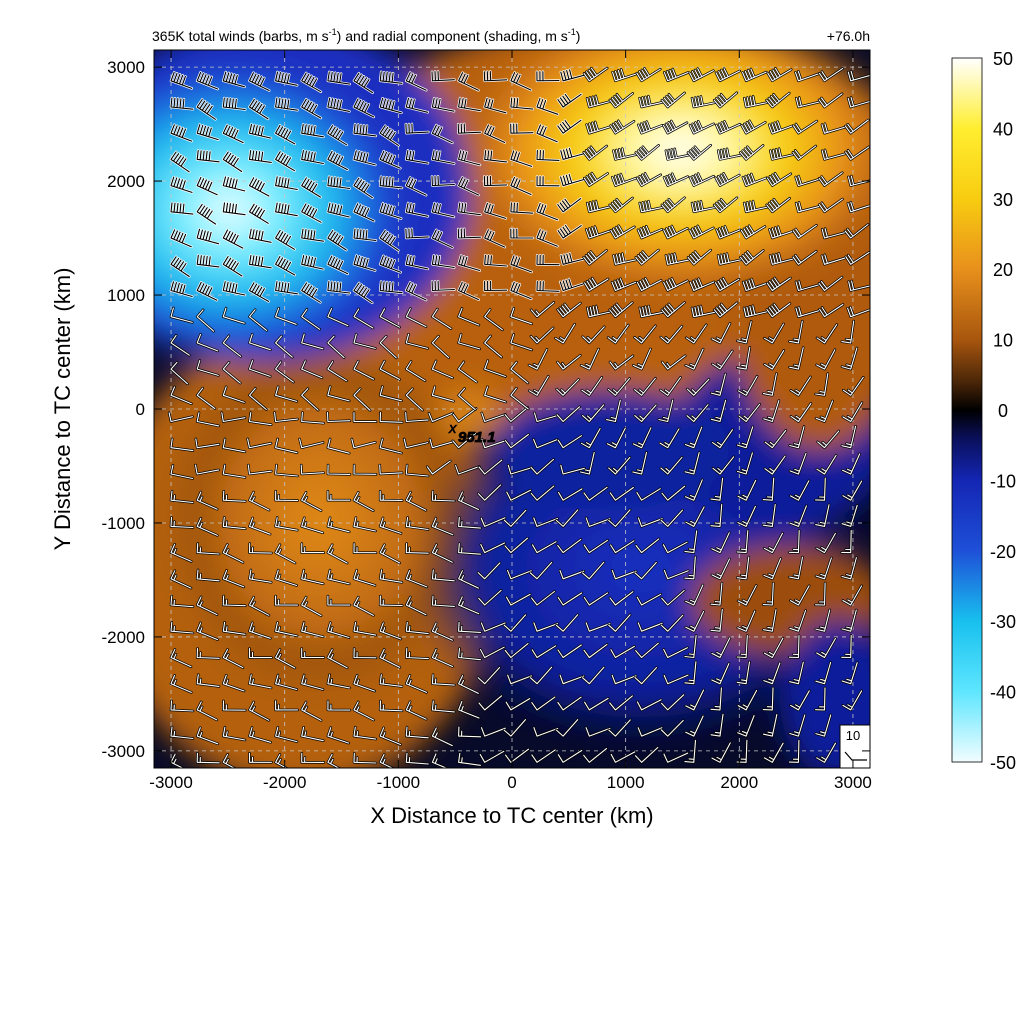 This screenshot has height=1024, width=1024. What do you see at coordinates (1003, 693) in the screenshot?
I see `colorbar-tick-label: -40` at bounding box center [1003, 693].